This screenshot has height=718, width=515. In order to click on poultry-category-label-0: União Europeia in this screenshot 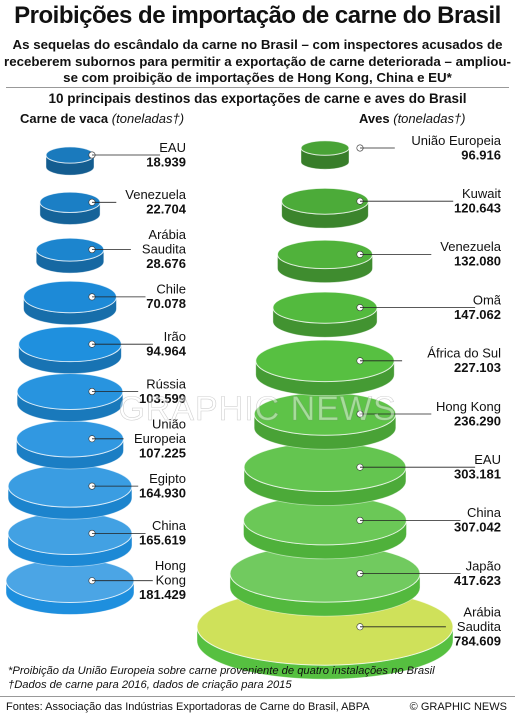, I will do `click(456, 140)`.